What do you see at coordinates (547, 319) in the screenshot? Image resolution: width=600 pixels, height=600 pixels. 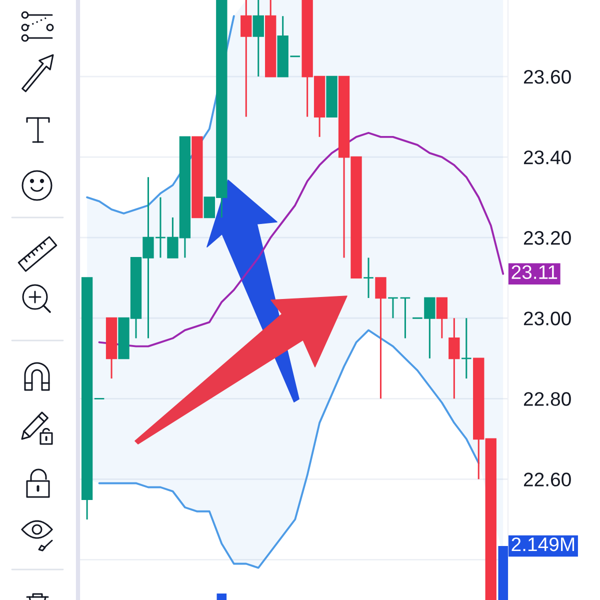 I see `y-tick-label: 23.00` at bounding box center [547, 319].